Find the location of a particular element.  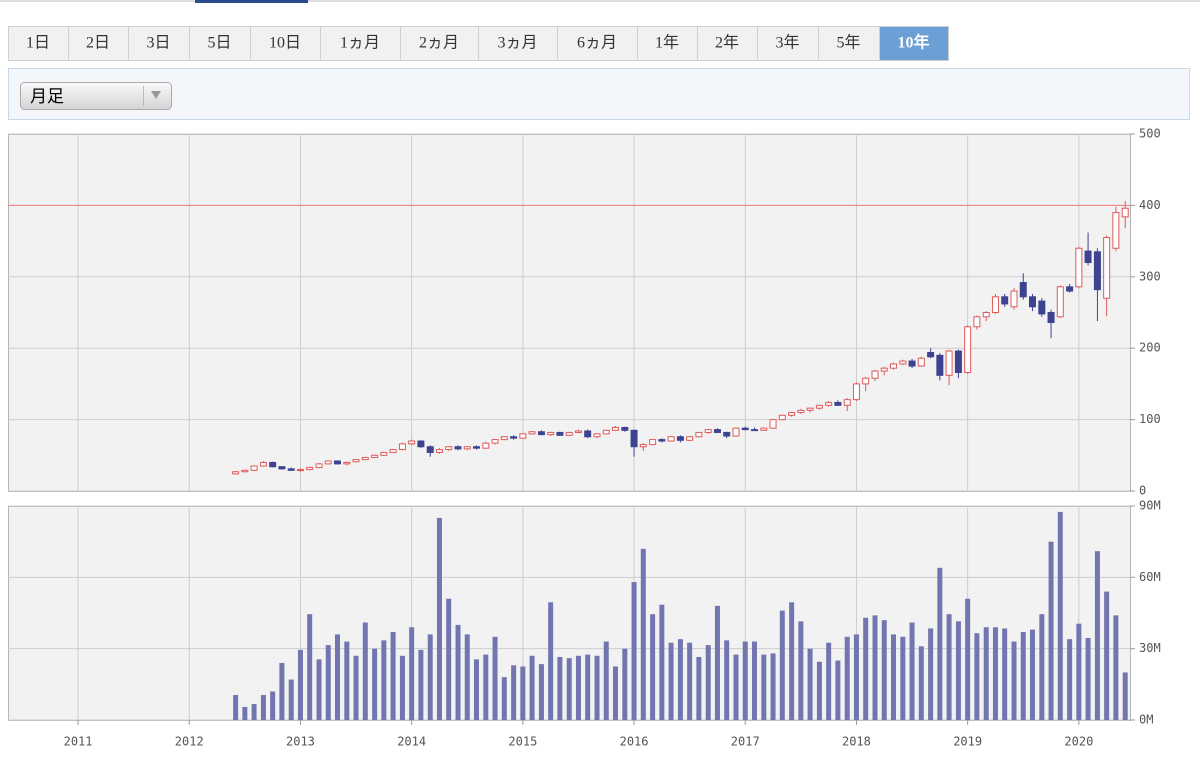

y-tick-label: 60M is located at coordinates (1150, 577).